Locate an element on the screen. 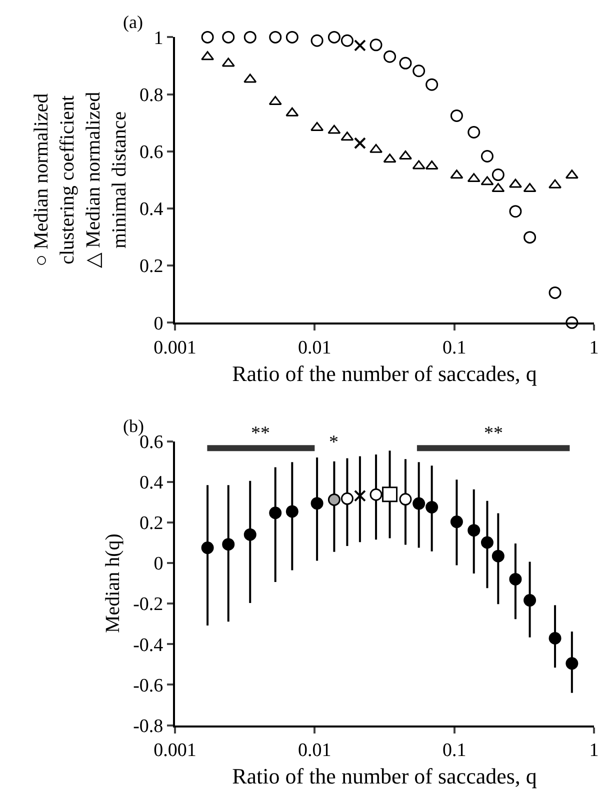 This screenshot has width=609, height=807. annotation: * is located at coordinates (333, 442).